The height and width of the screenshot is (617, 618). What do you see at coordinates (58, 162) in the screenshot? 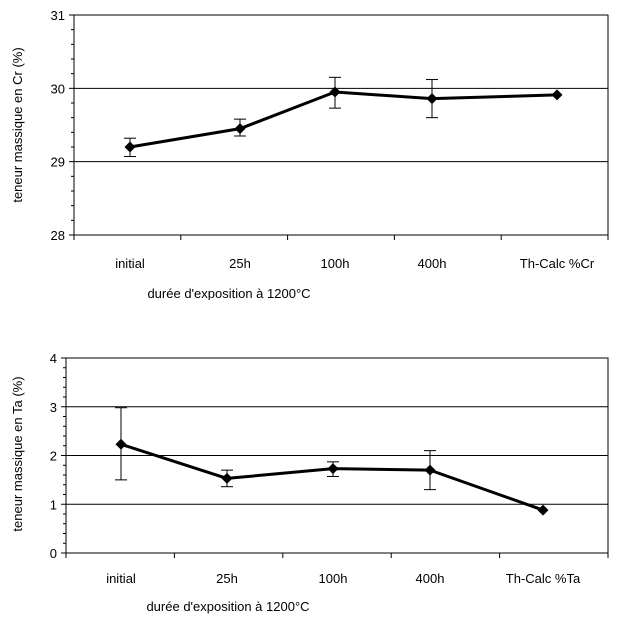
I see `y-tick-label: 29` at bounding box center [58, 162].